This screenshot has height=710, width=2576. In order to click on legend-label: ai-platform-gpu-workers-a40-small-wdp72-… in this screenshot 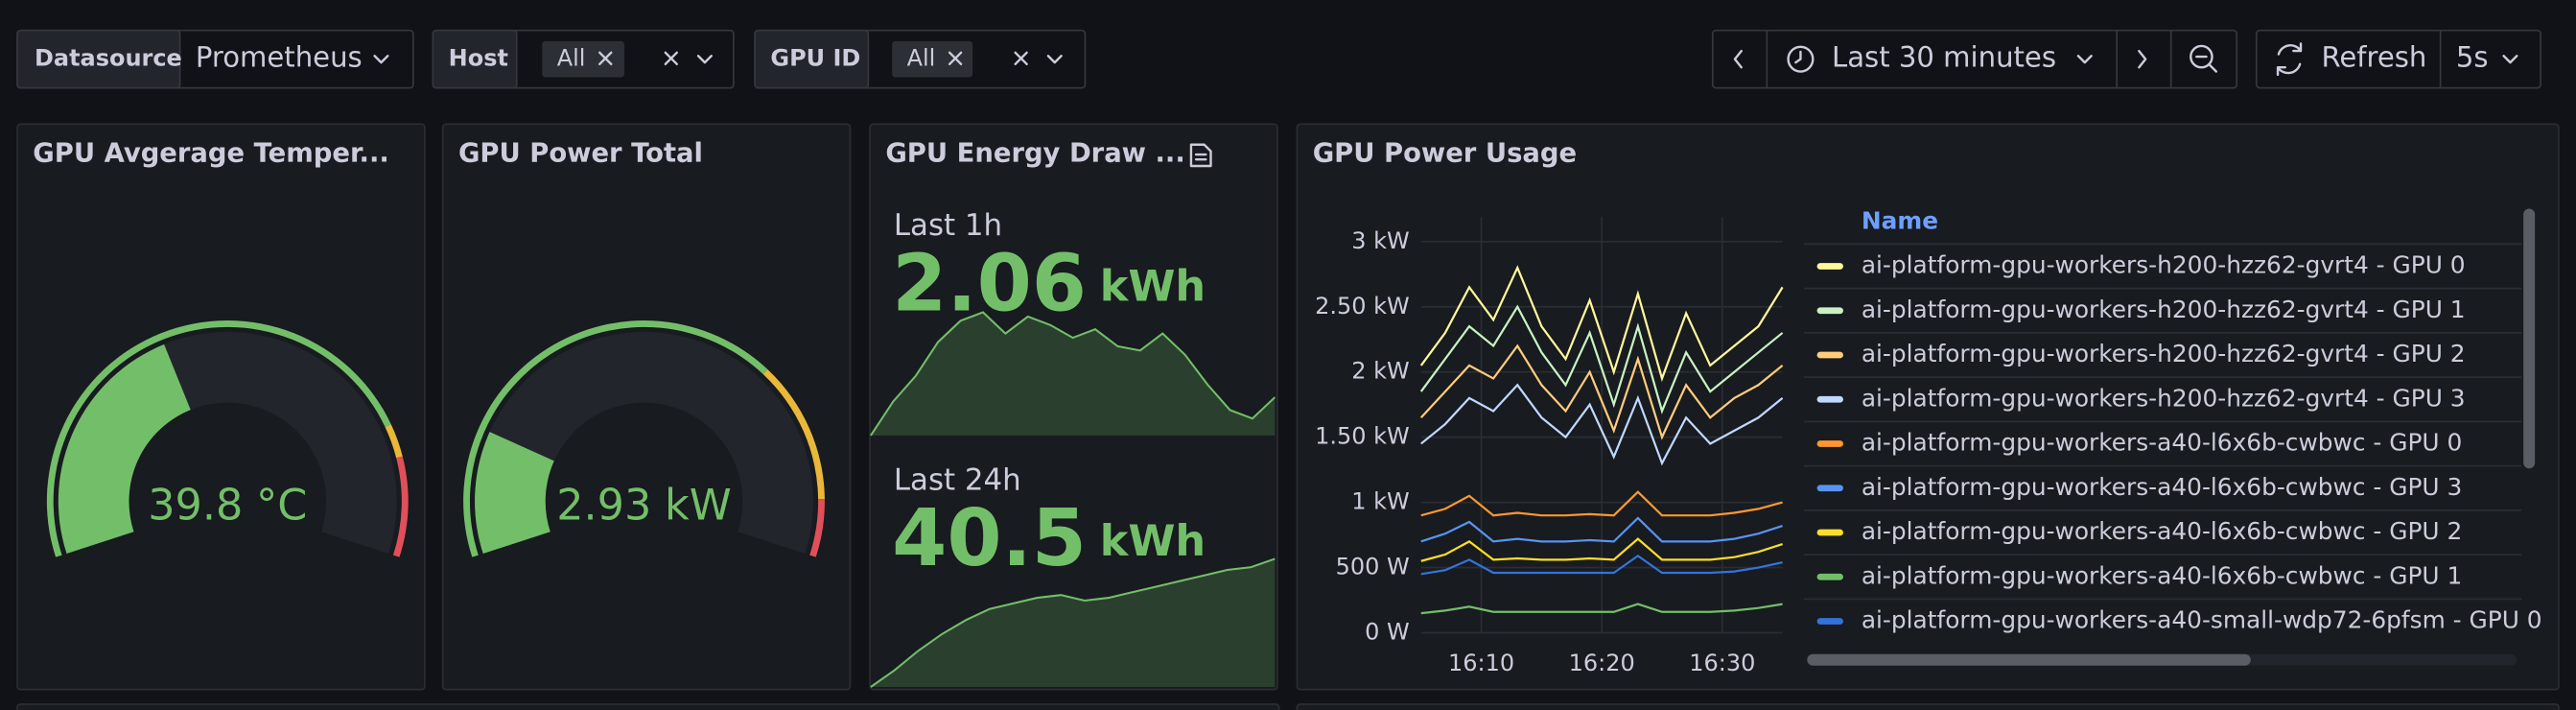, I will do `click(2202, 620)`.